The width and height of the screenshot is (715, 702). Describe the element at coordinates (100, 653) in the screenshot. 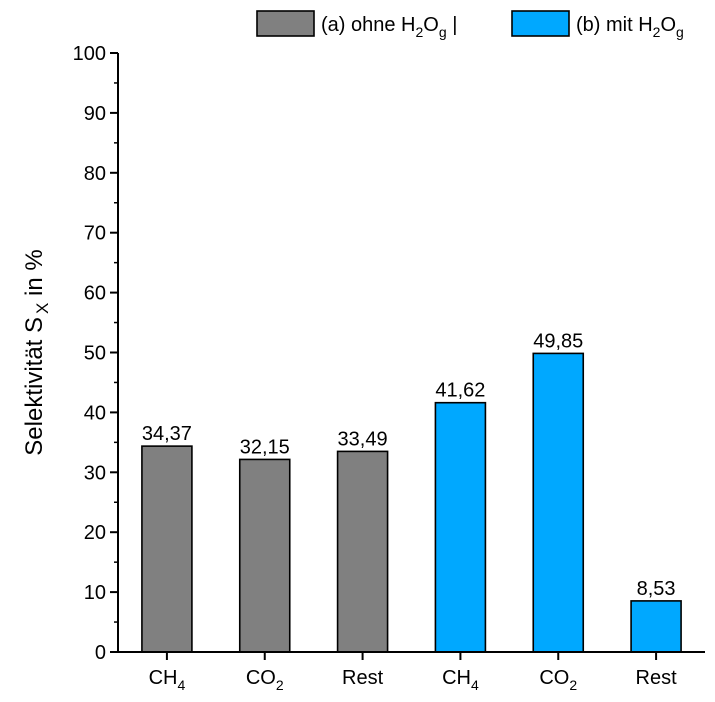

I see `y-tick-label: 0` at that location.